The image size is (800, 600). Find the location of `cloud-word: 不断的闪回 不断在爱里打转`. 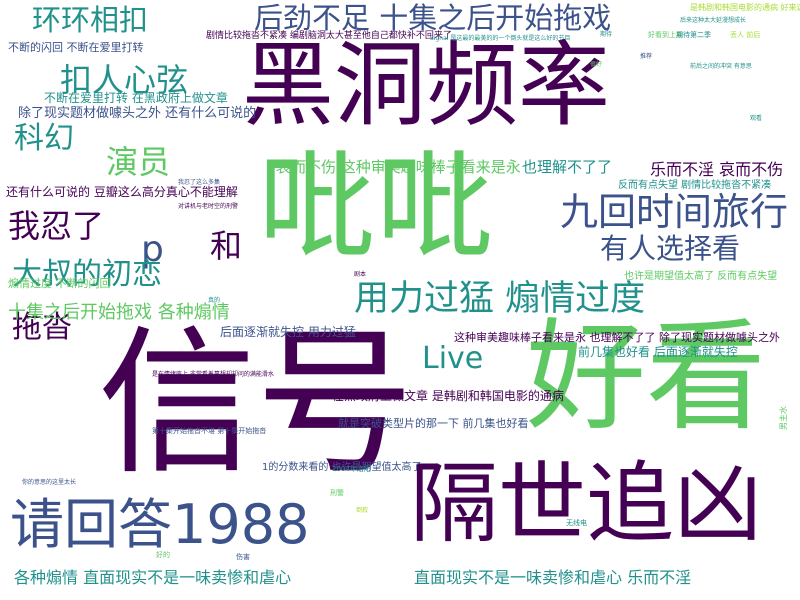

cloud-word: 不断的闪回 不断在爱里打转 is located at coordinates (76, 47).